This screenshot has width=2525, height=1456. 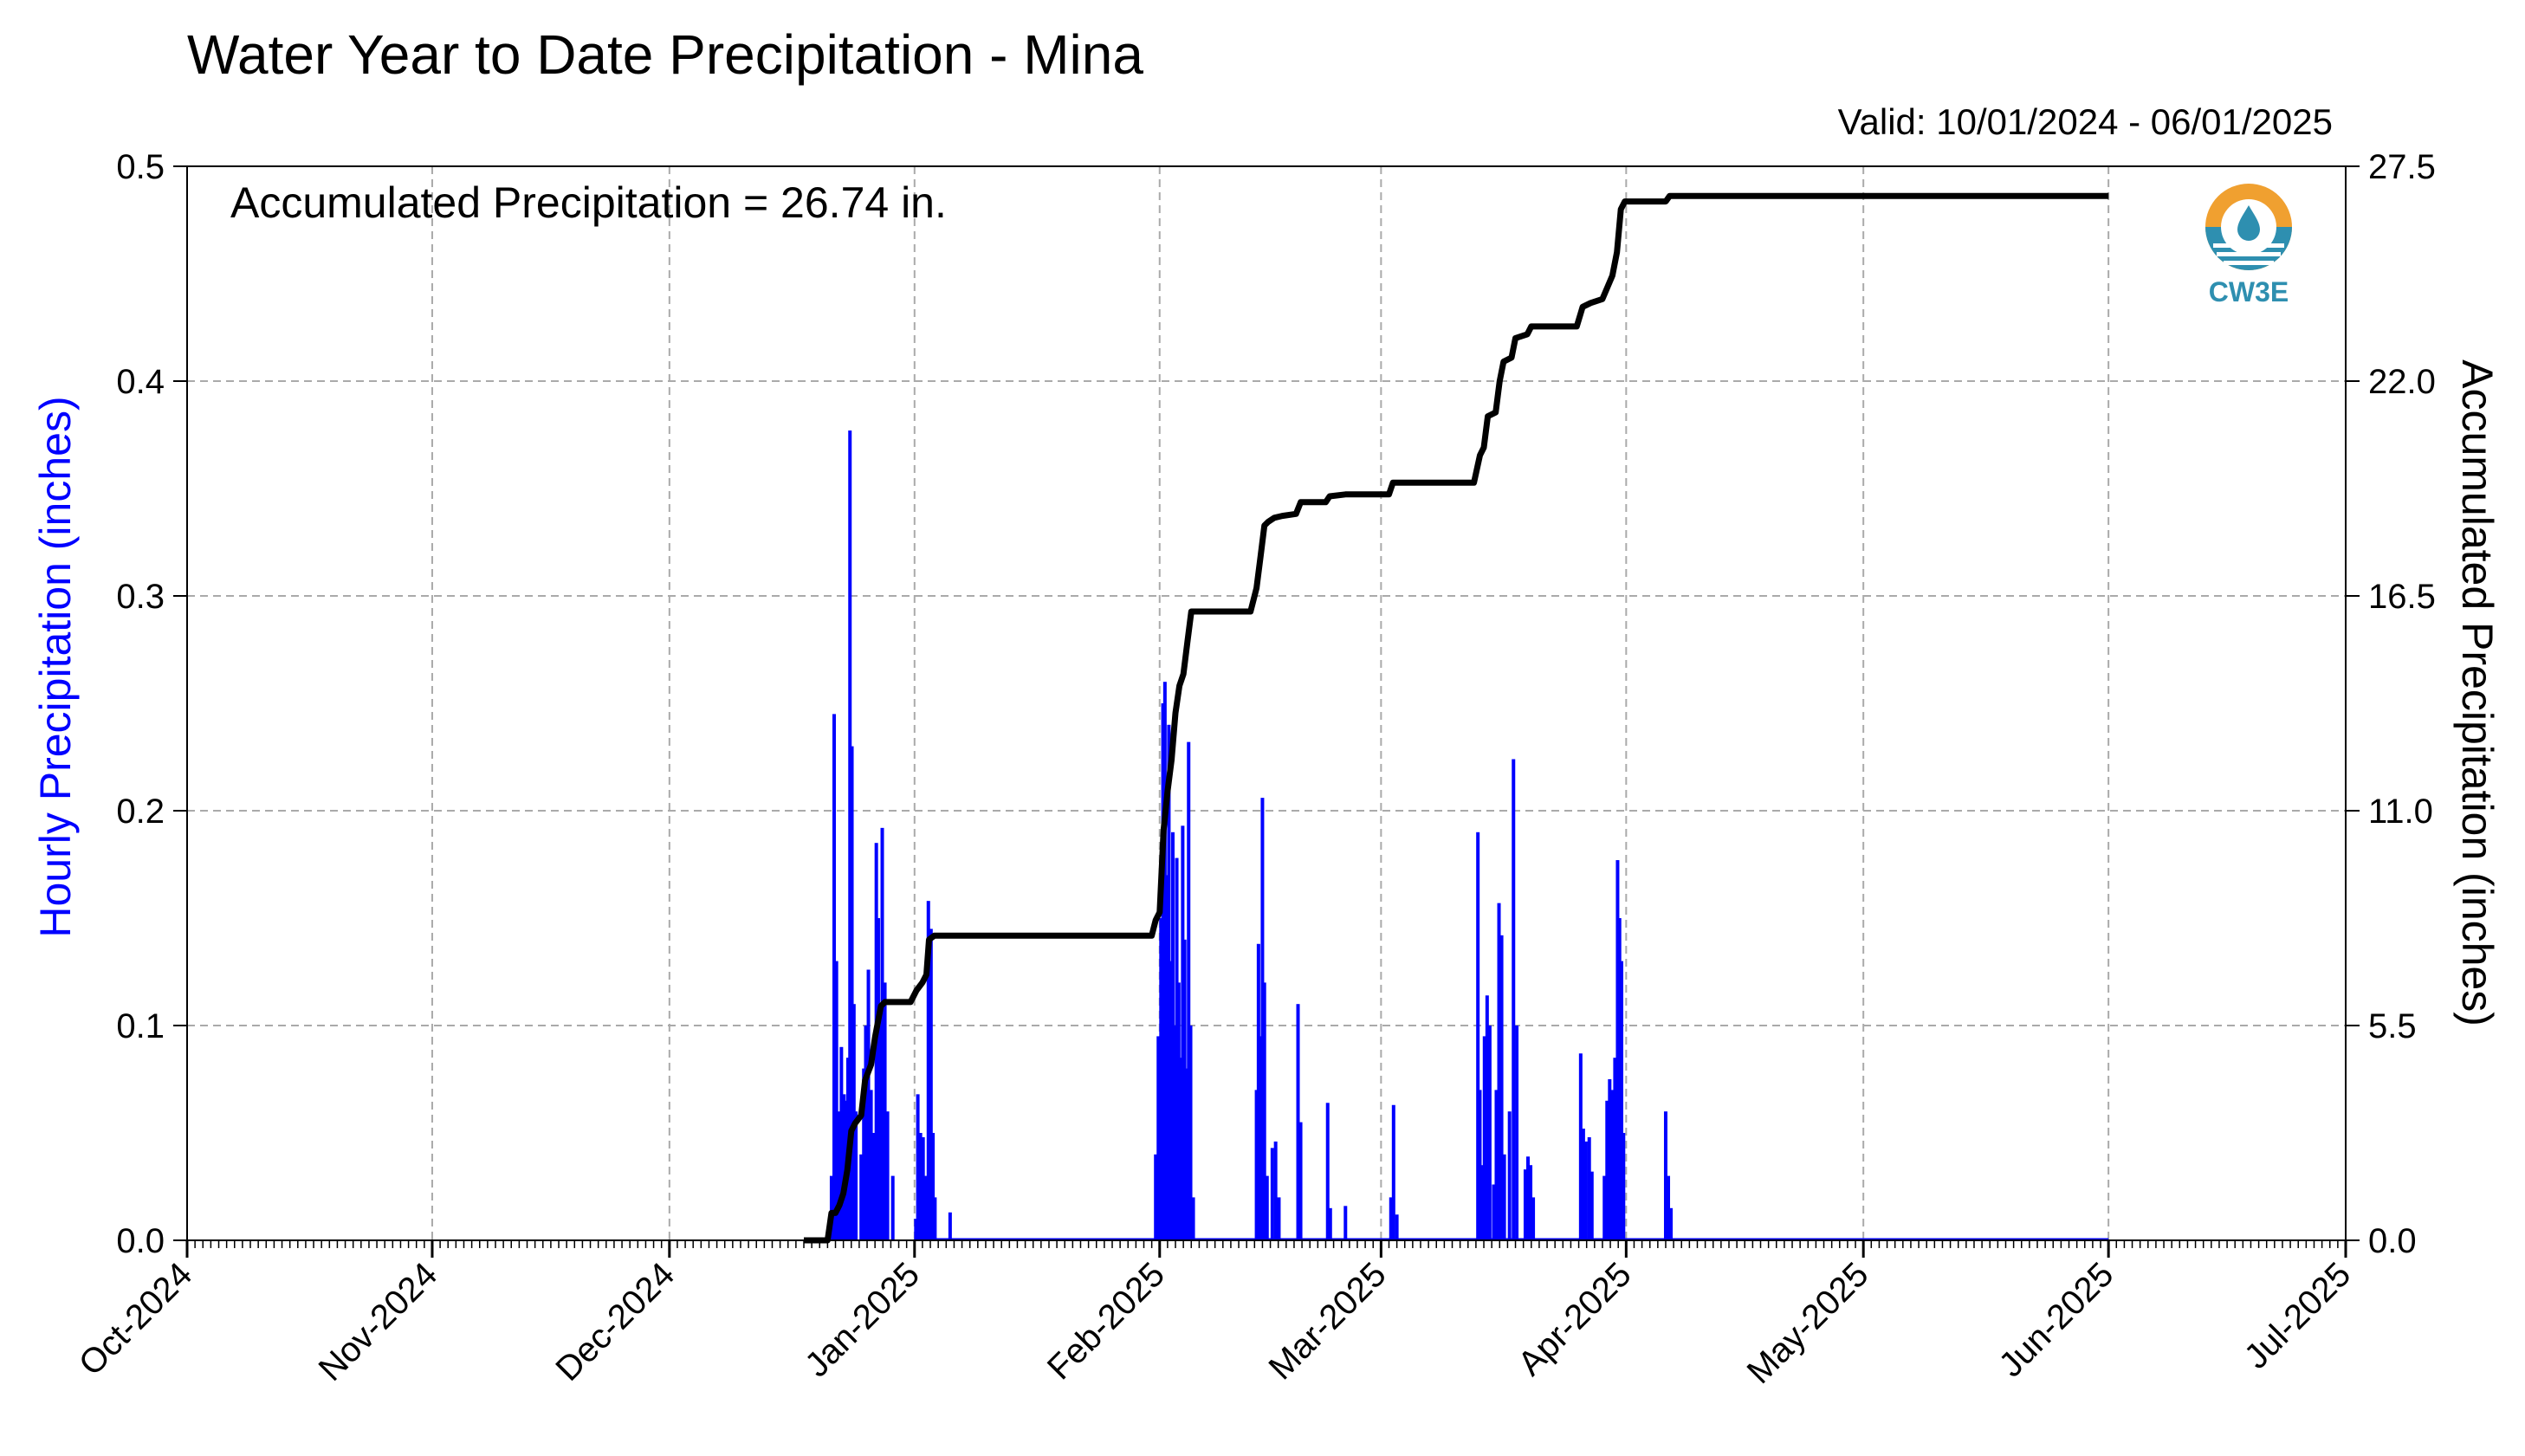 I want to click on x-tick-label: Oct-2024, so click(x=135, y=1318).